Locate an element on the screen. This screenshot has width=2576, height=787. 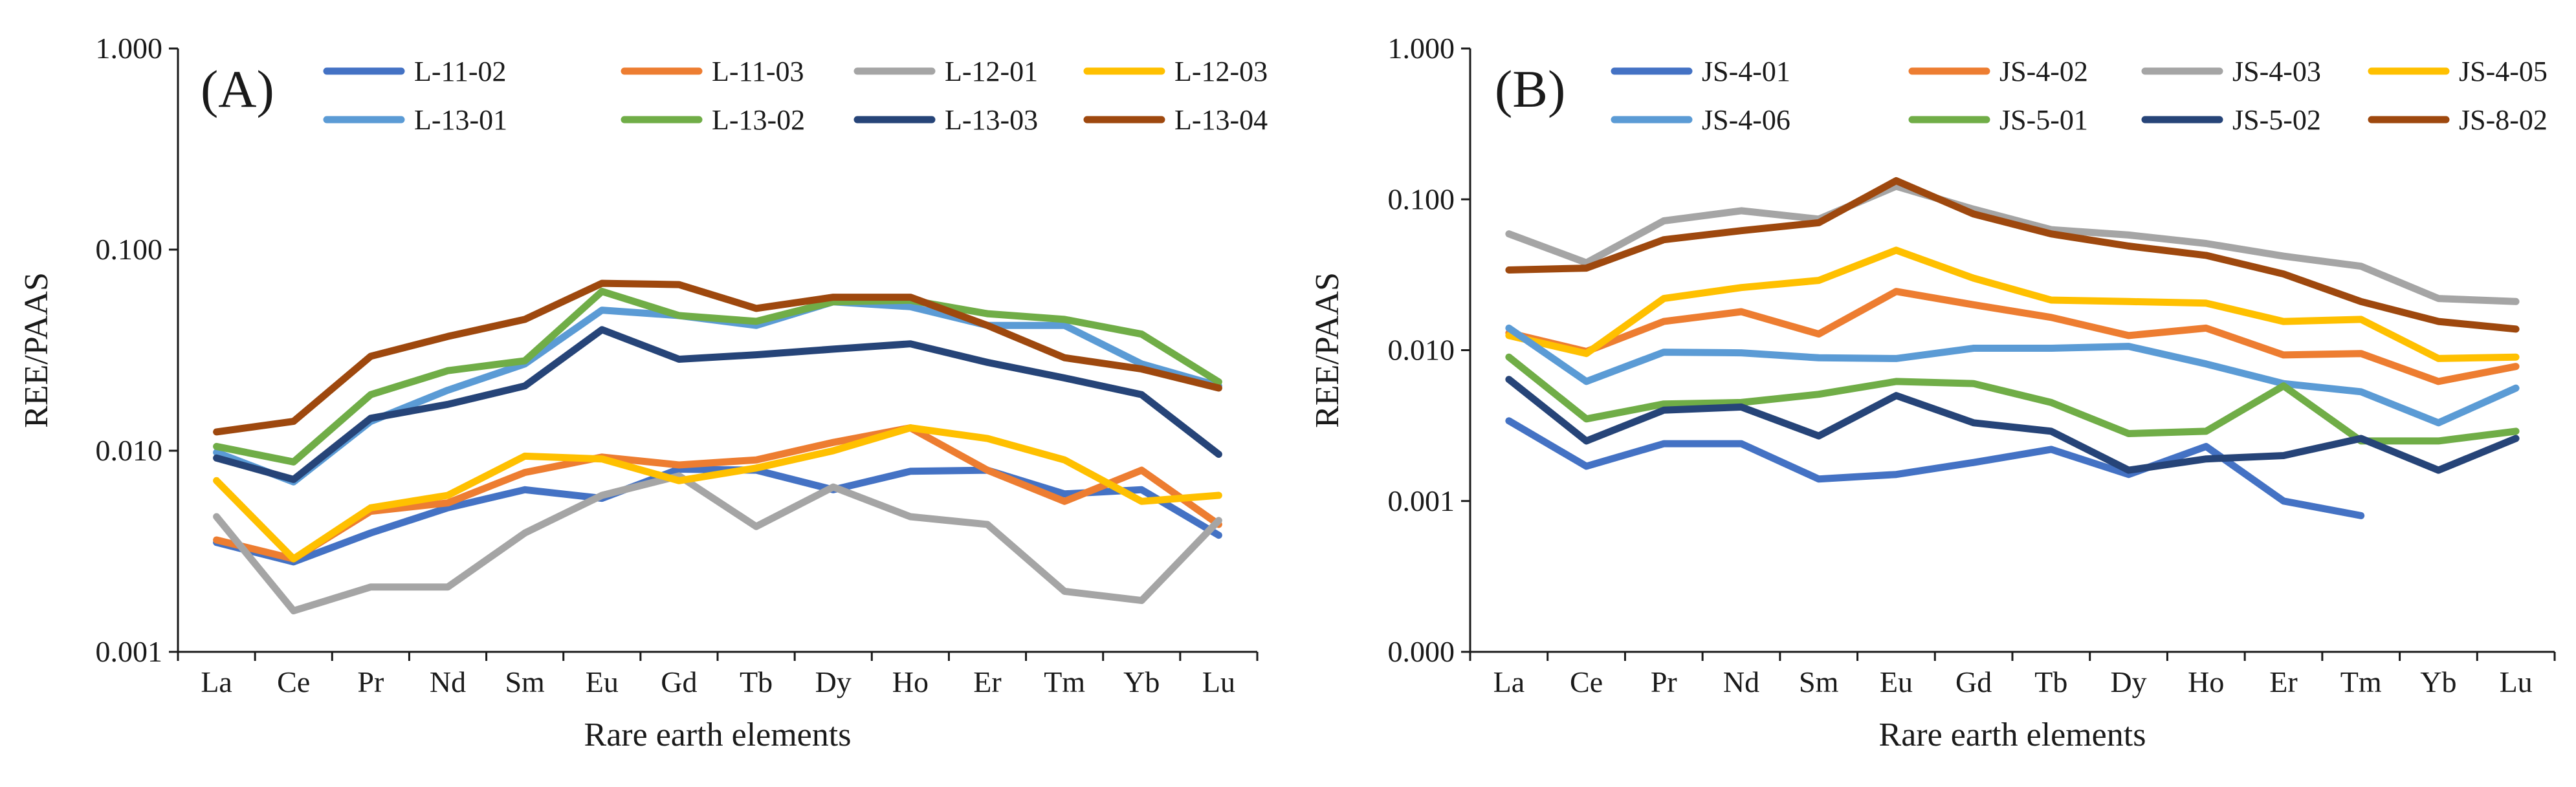
legend-label: L-11-03 is located at coordinates (758, 71).